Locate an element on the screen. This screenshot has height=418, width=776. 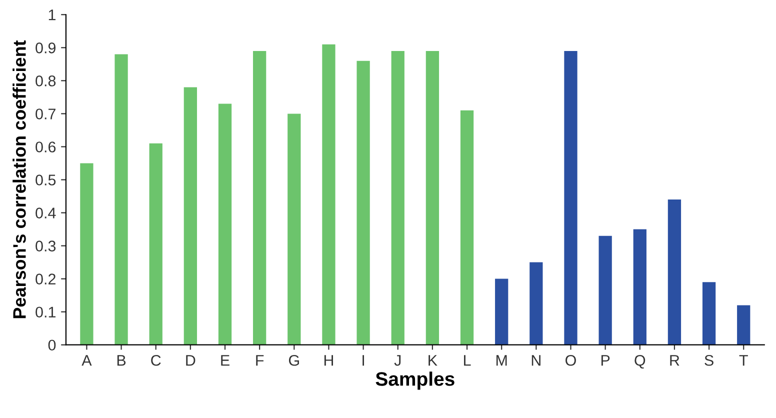
x-tick-label: G is located at coordinates (293, 360).